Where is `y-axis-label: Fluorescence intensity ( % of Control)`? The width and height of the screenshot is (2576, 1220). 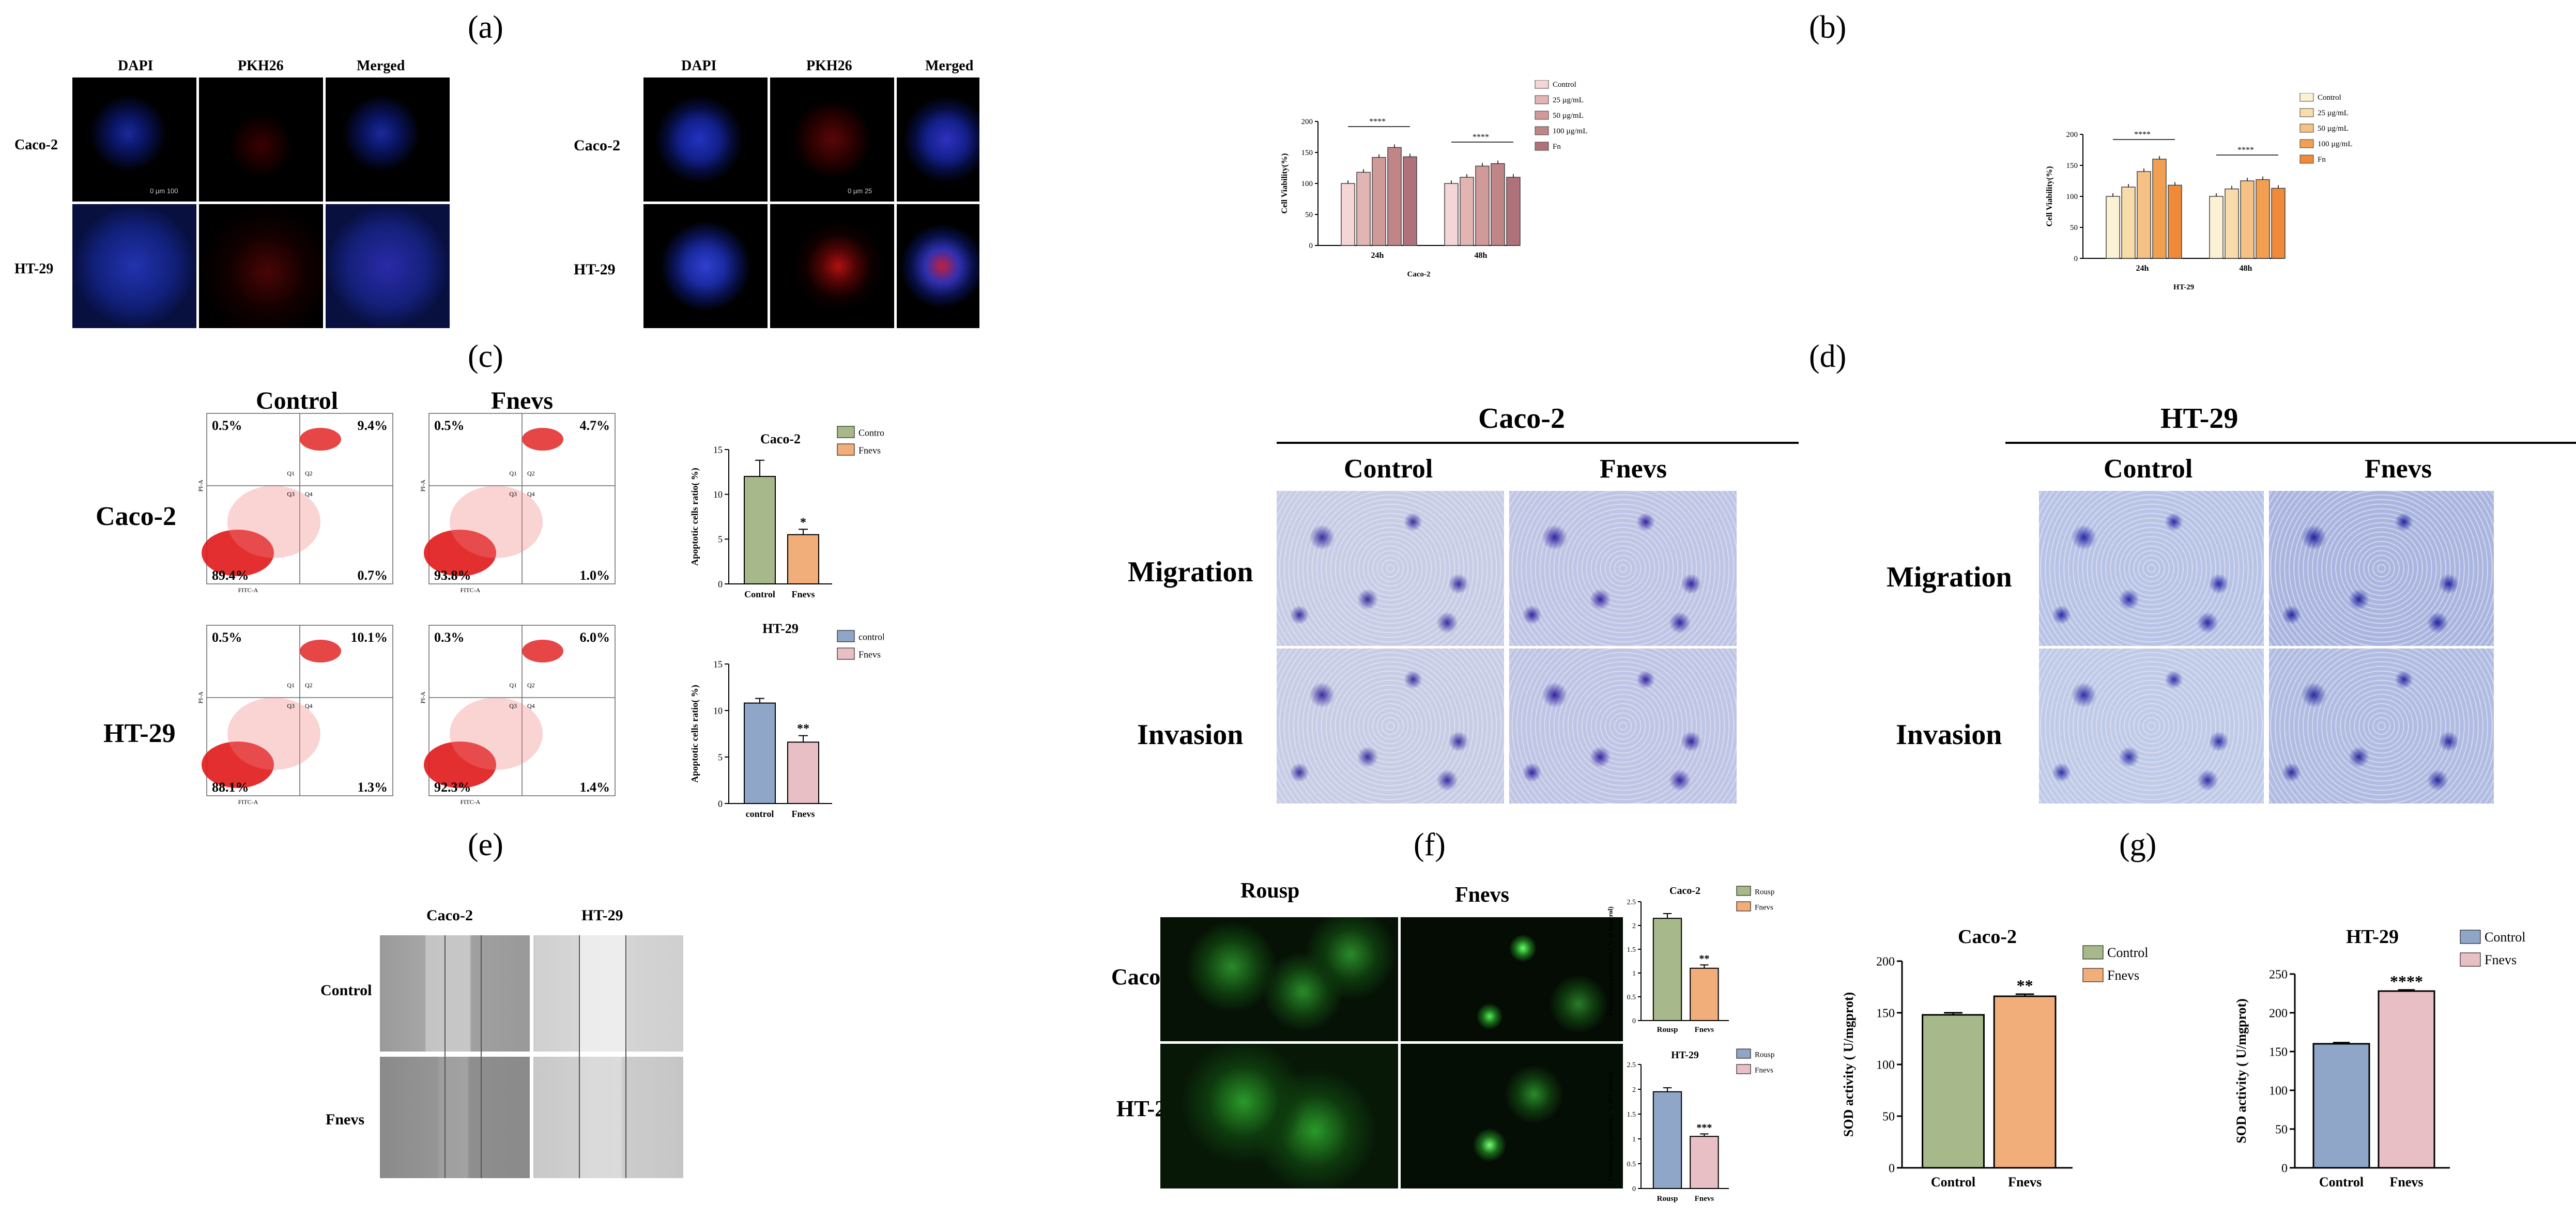
y-axis-label: Fluorescence intensity ( % of Control) is located at coordinates (1610, 1126).